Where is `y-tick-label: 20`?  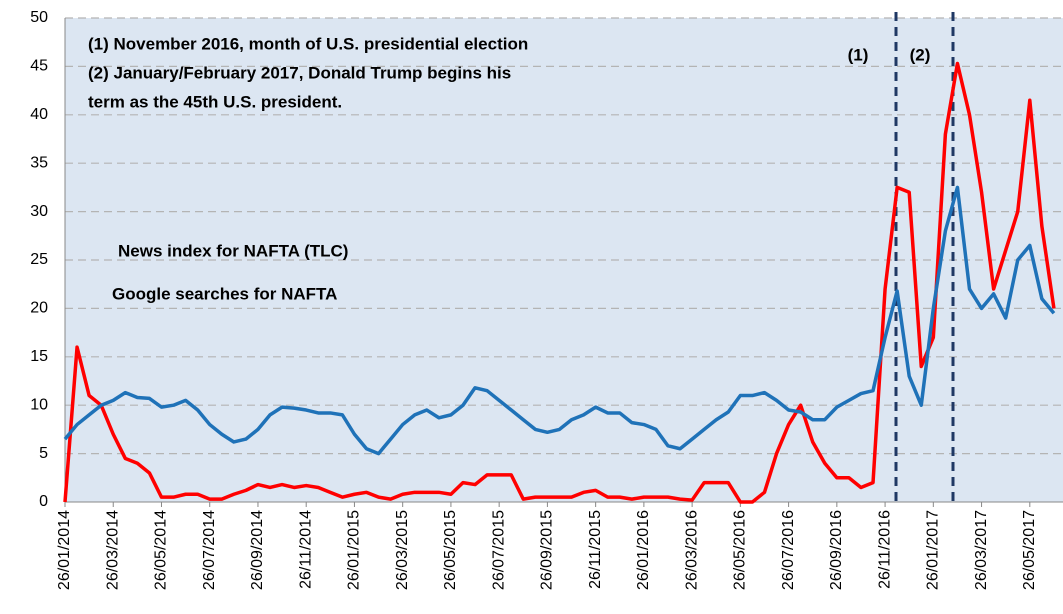
y-tick-label: 20 is located at coordinates (39, 308).